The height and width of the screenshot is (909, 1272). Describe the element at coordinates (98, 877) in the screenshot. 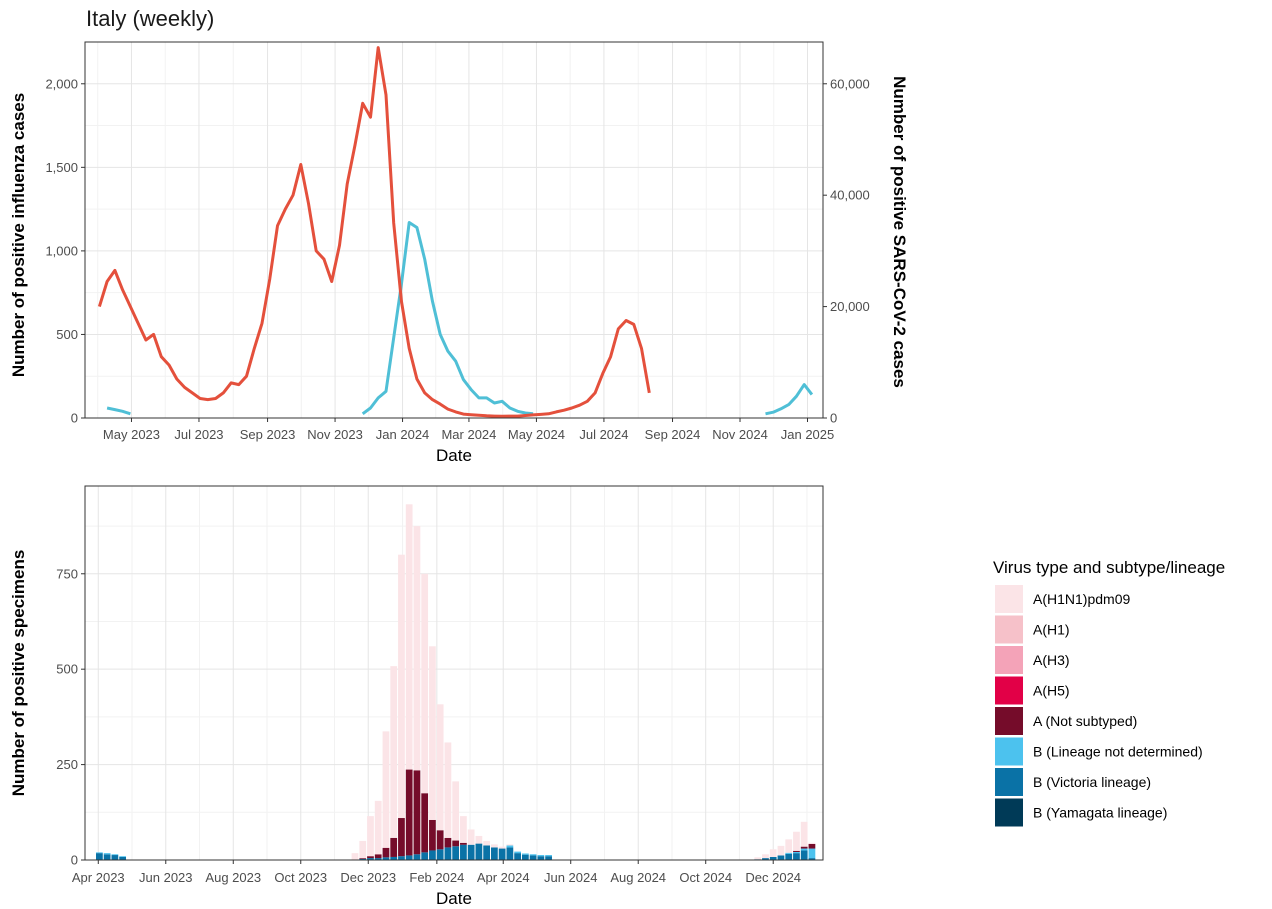

I see `x-tick-label: Apr 2023` at that location.